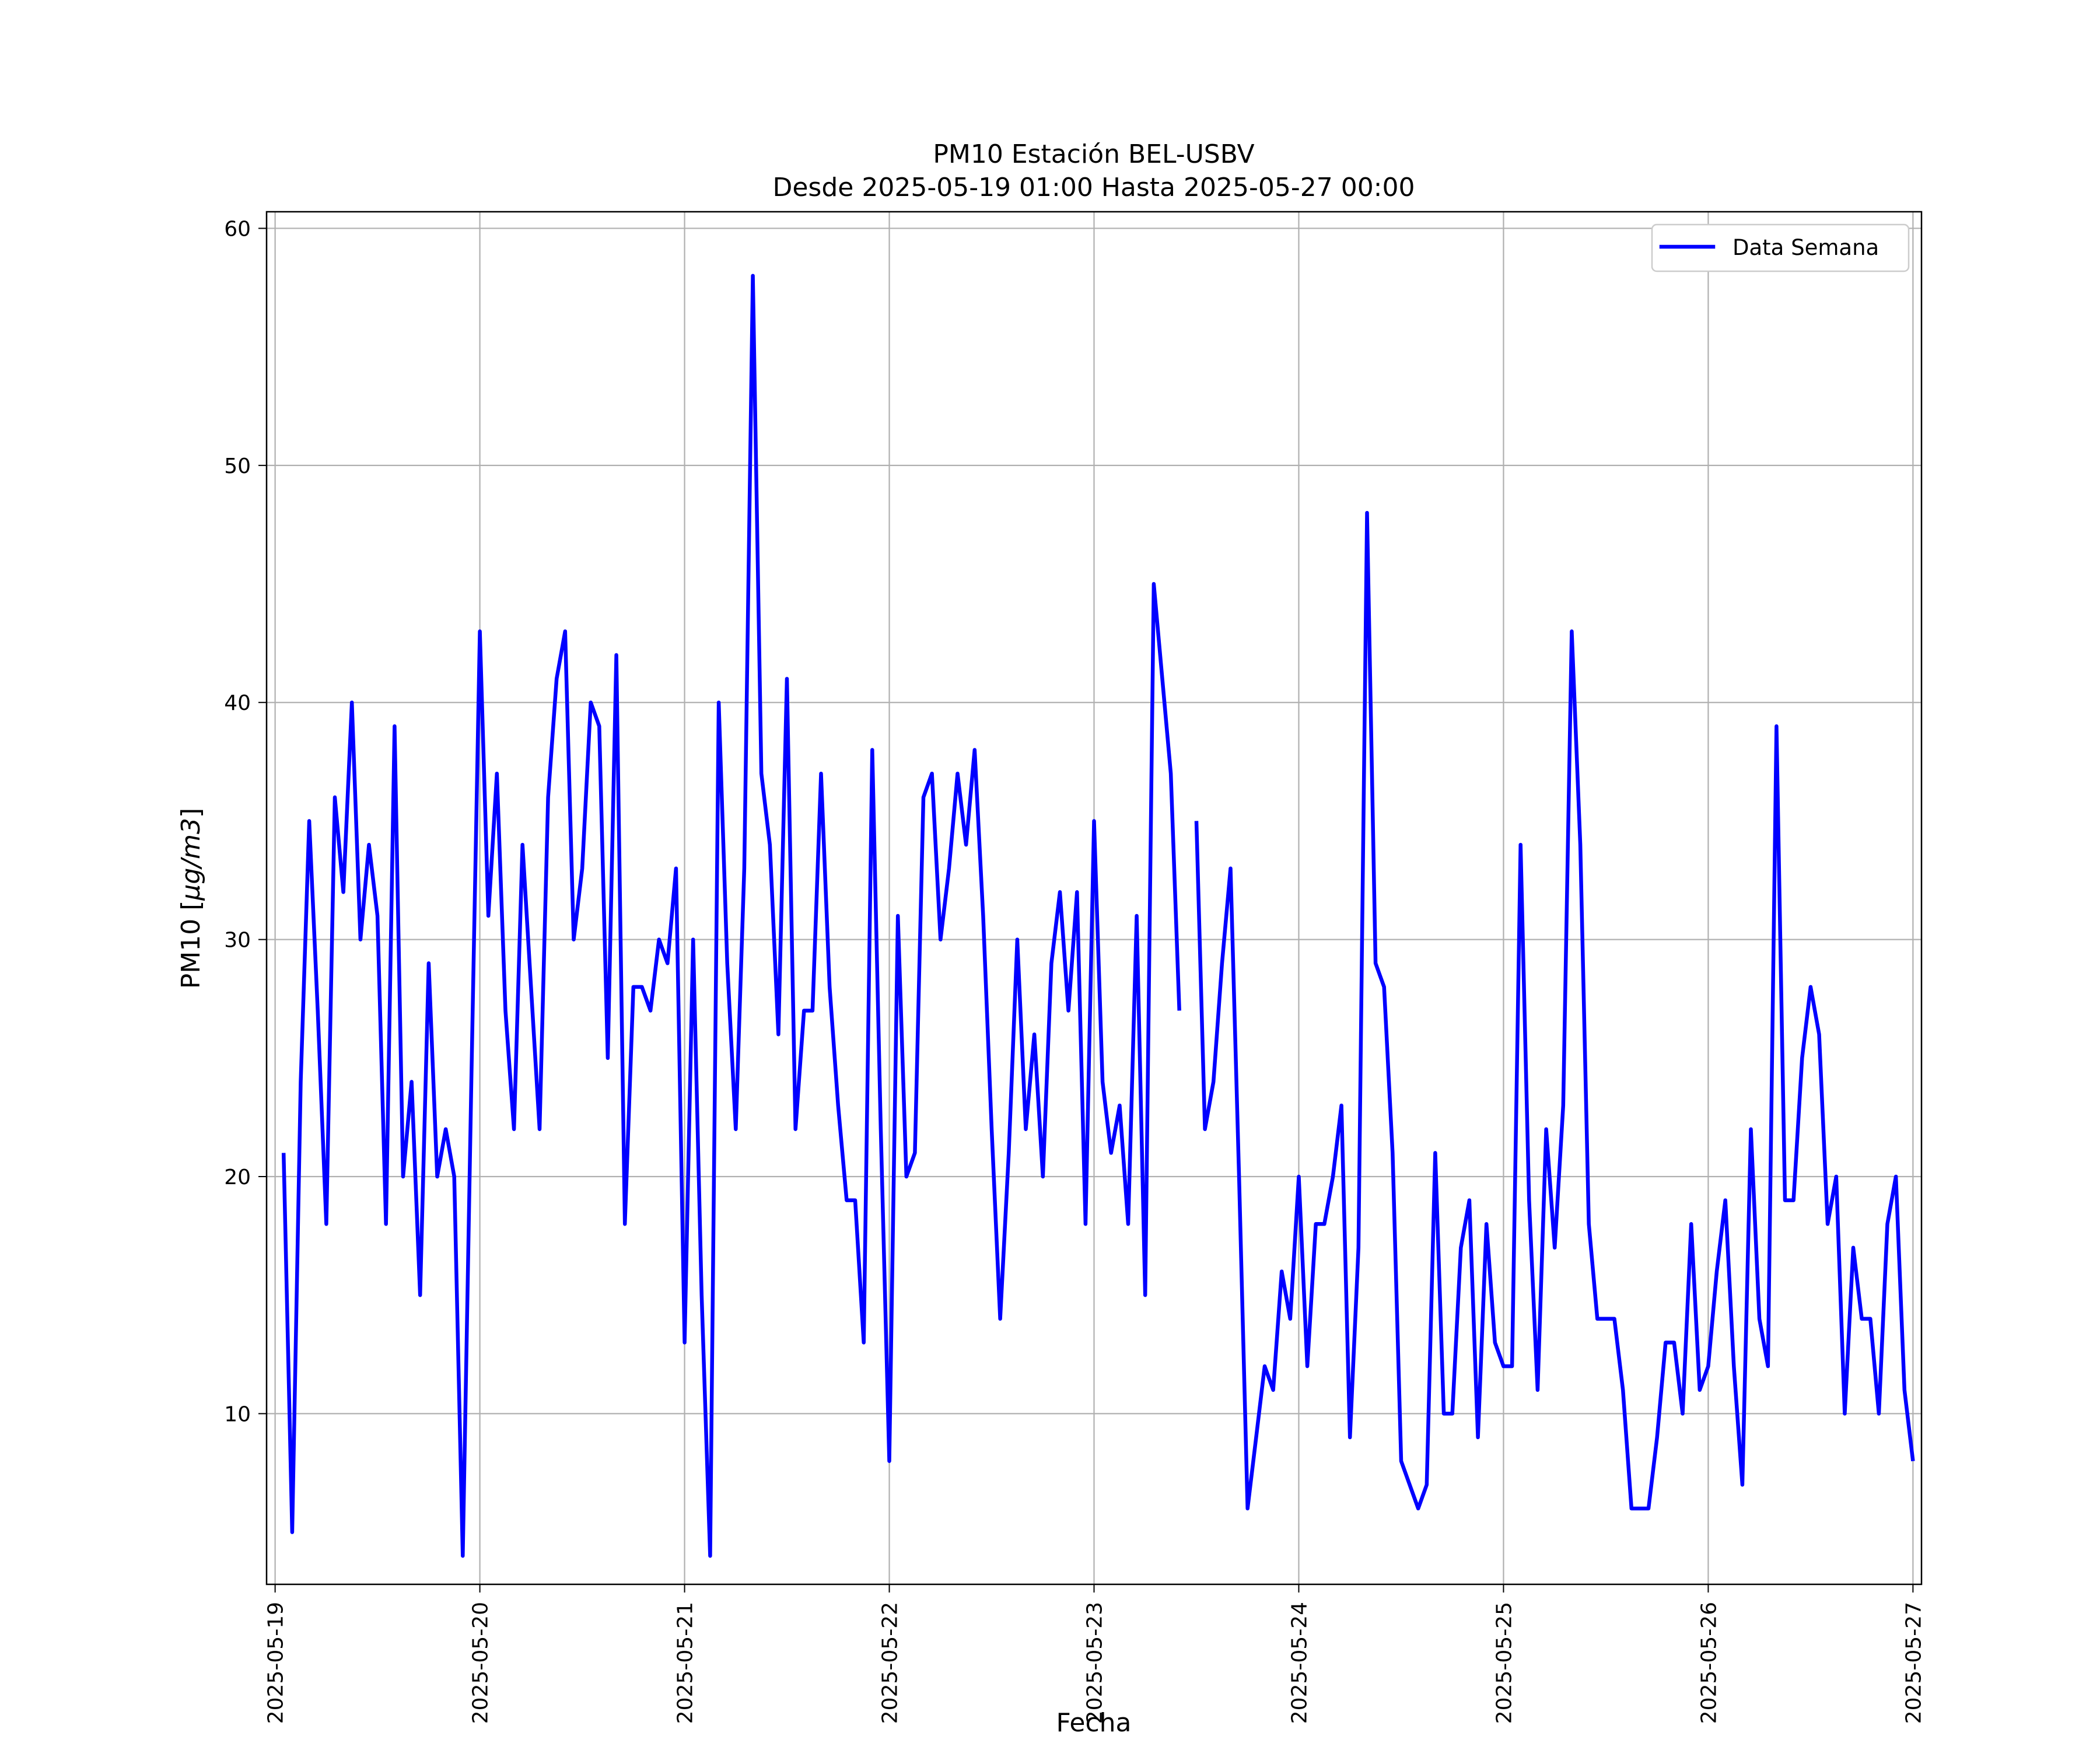 This screenshot has height=1750, width=2100. I want to click on y-axis-label-prefix: PM10 [, so click(191, 945).